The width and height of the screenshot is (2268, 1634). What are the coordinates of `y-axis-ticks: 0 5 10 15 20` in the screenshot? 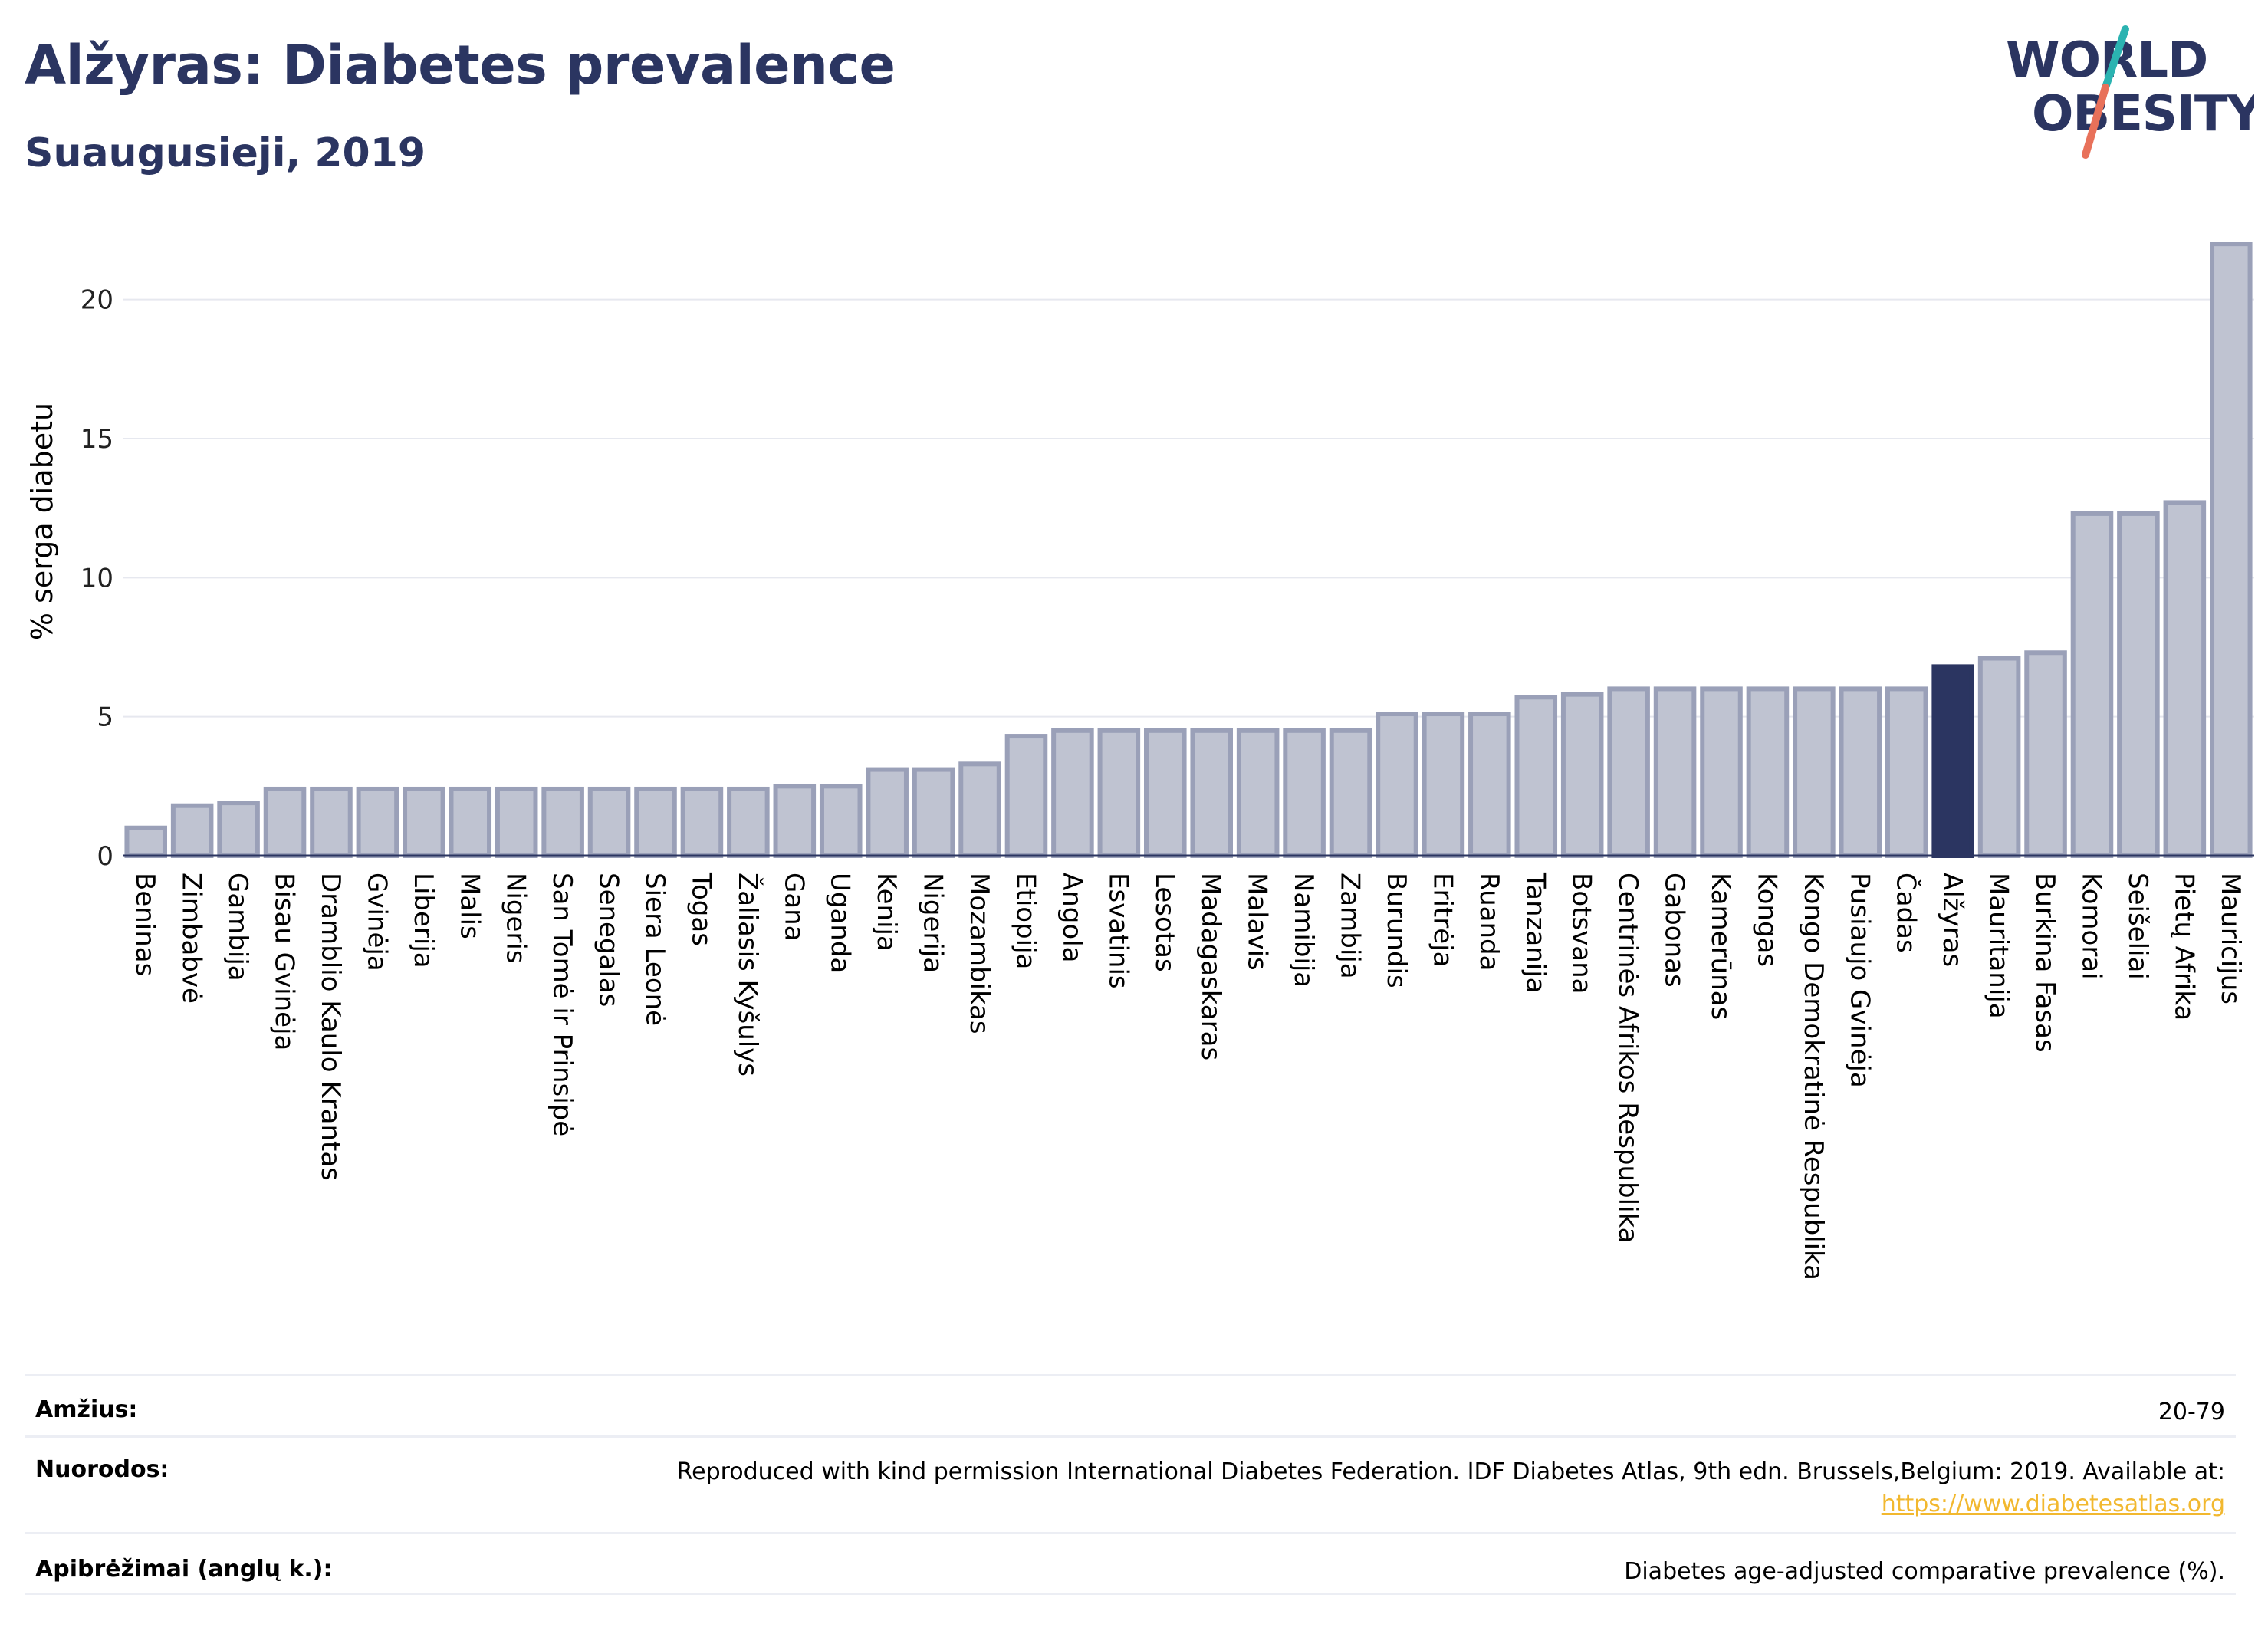 It's located at (97, 579).